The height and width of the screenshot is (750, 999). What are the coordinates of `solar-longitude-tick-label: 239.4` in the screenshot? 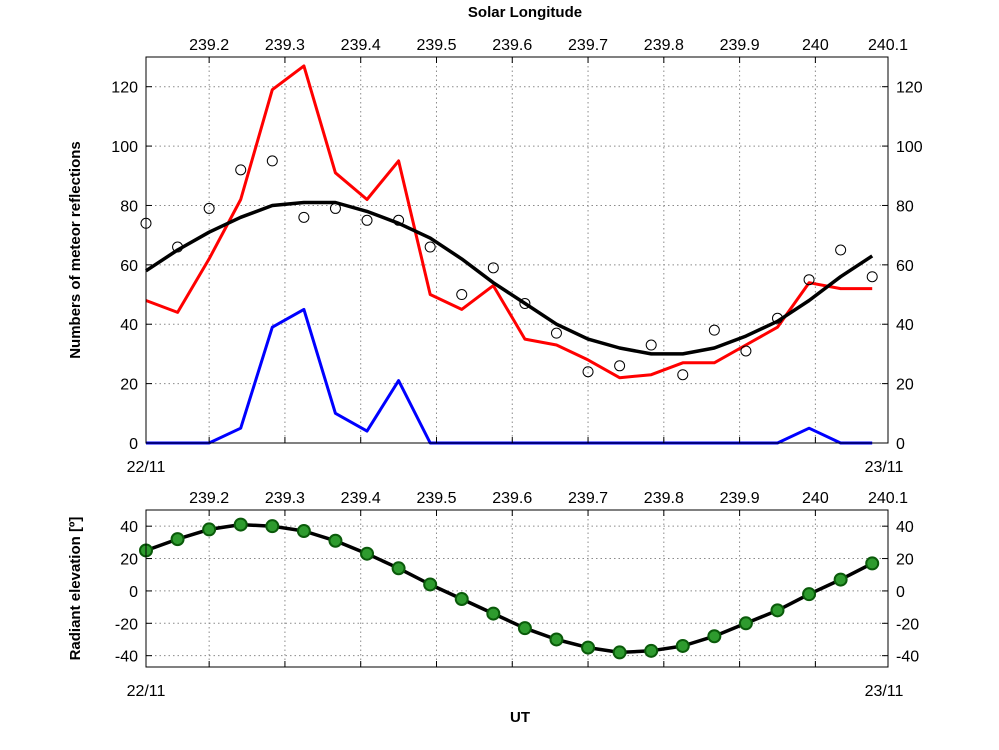 It's located at (361, 498).